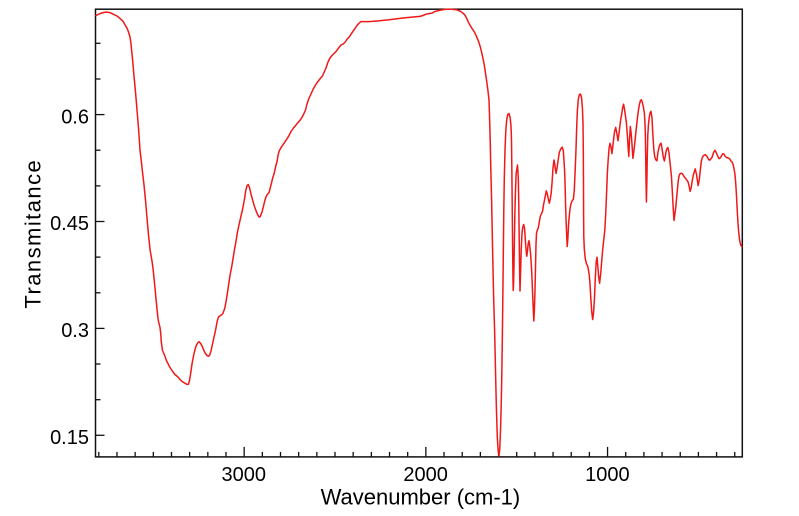  I want to click on svg-text: 2000, so click(425, 475).